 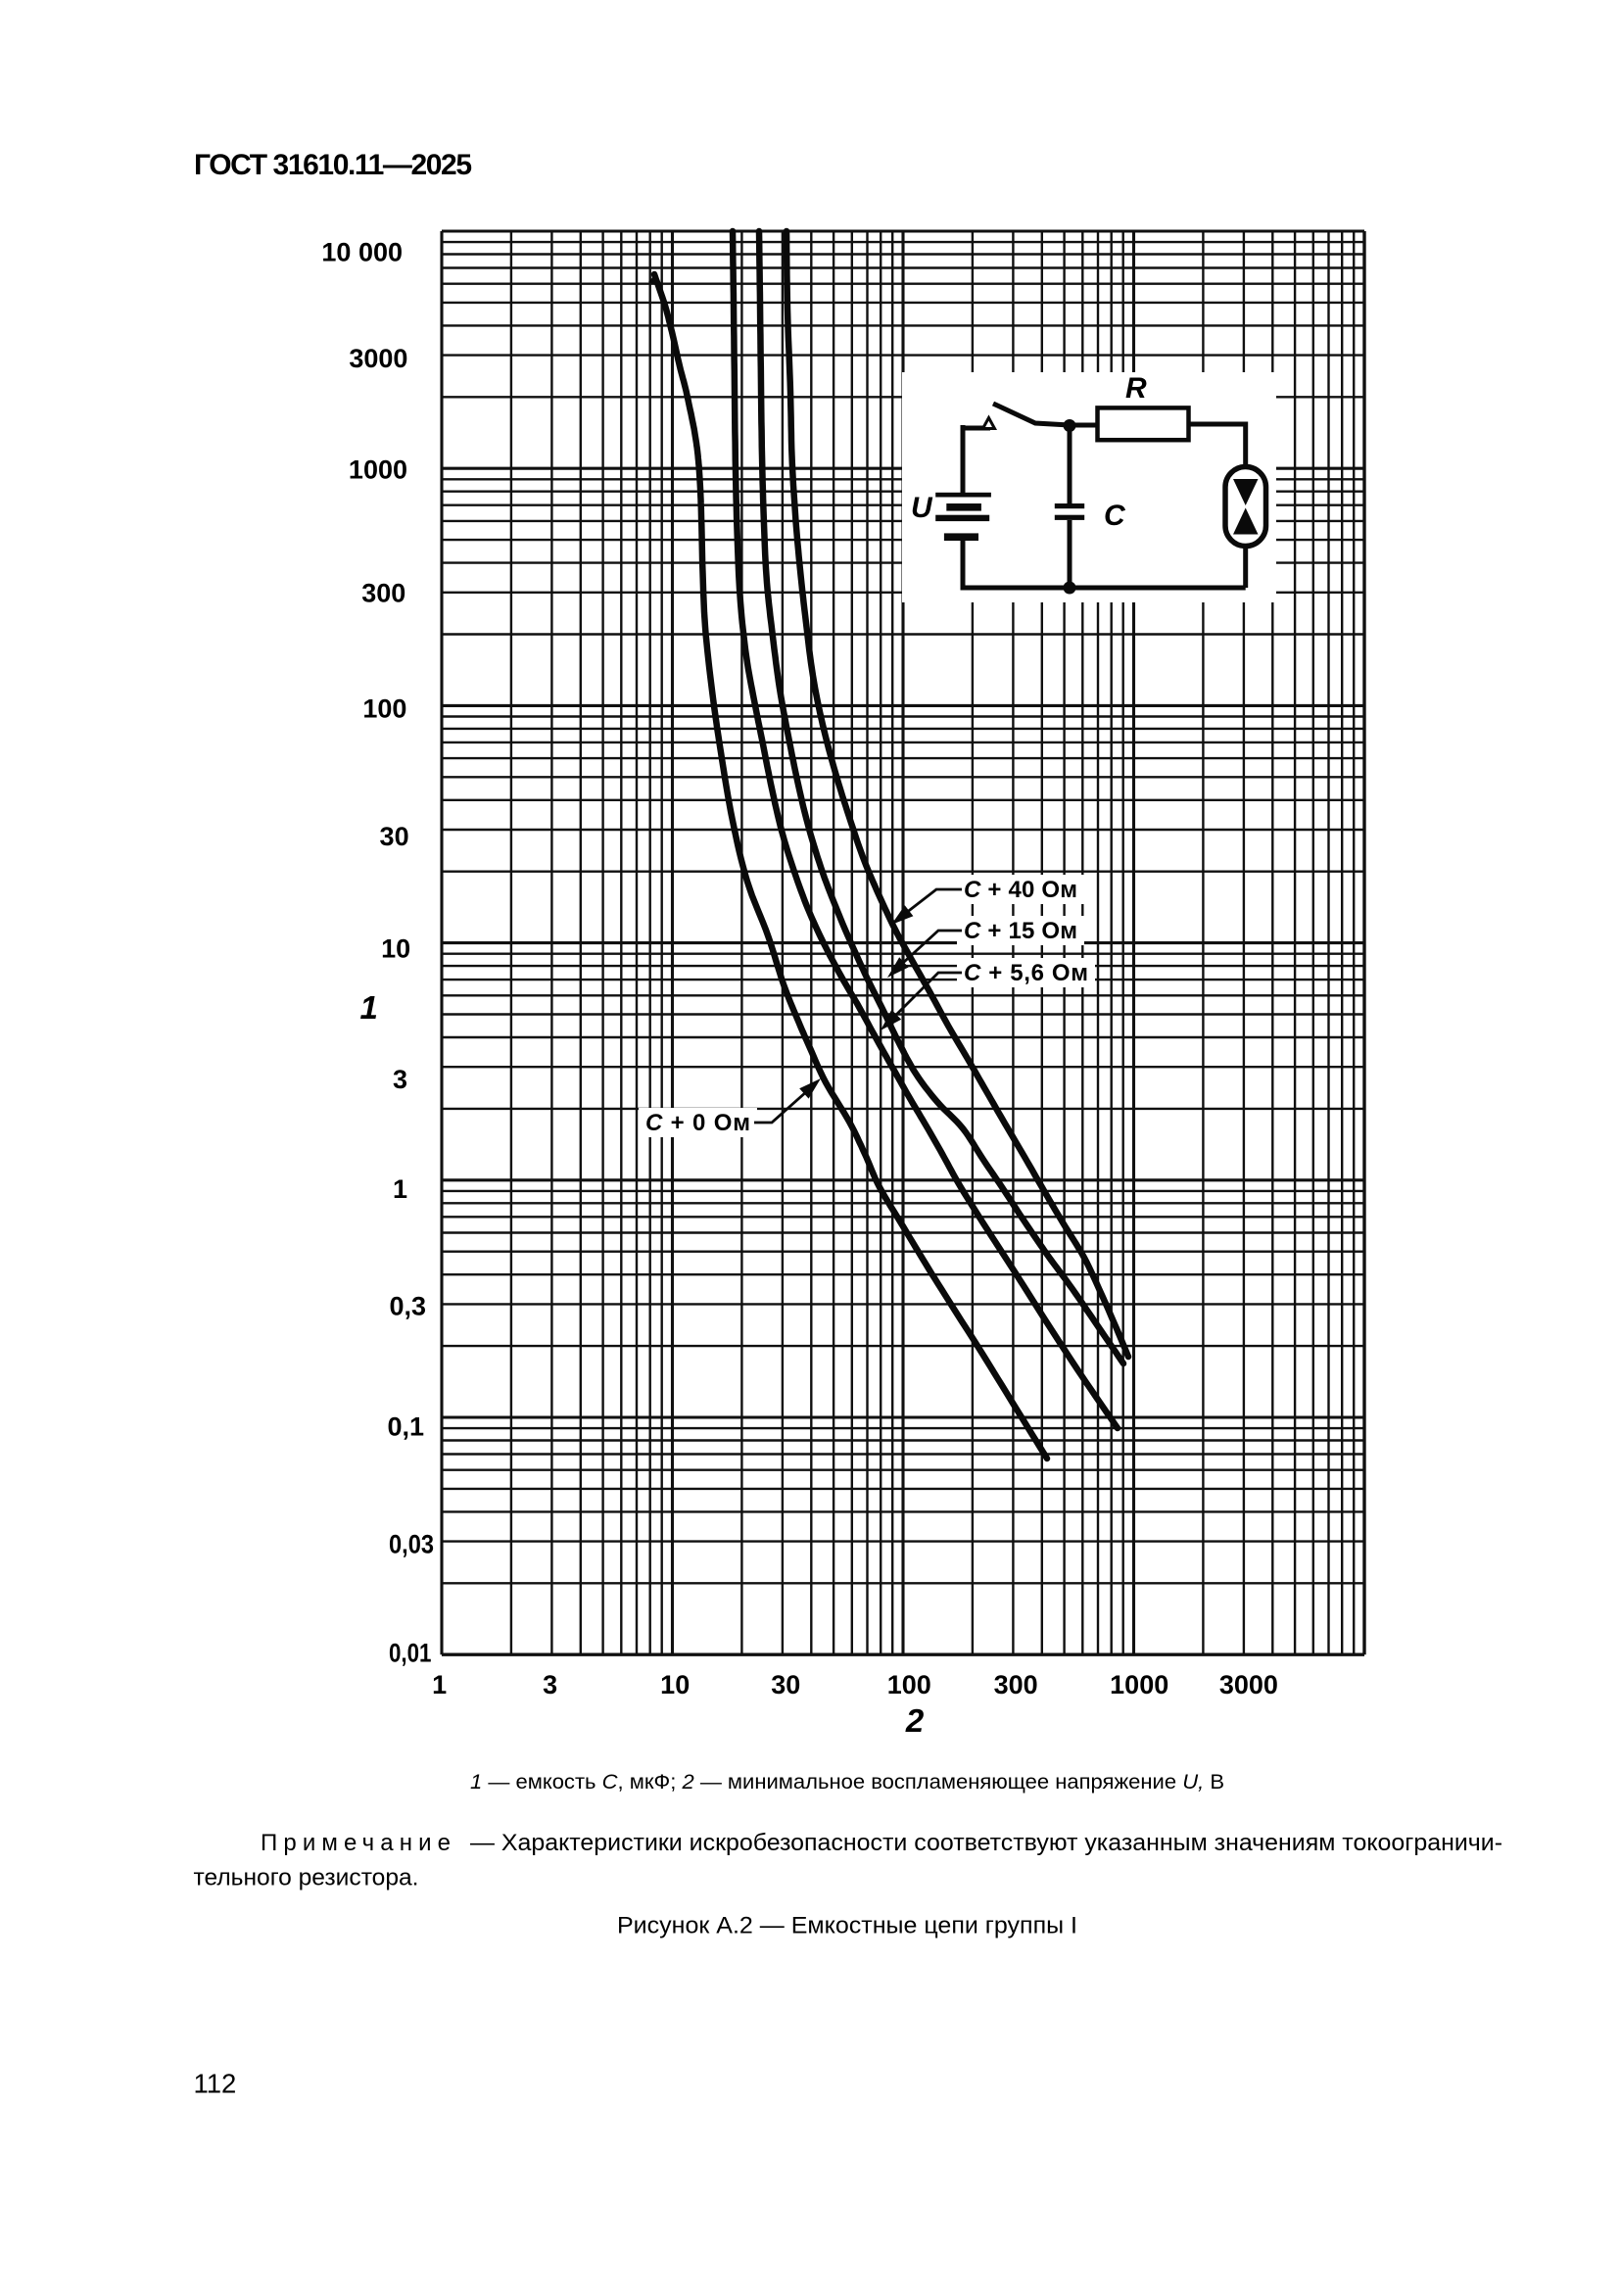 What do you see at coordinates (1026, 973) in the screenshot?
I see `svg-text: C + 5,6 Ом` at bounding box center [1026, 973].